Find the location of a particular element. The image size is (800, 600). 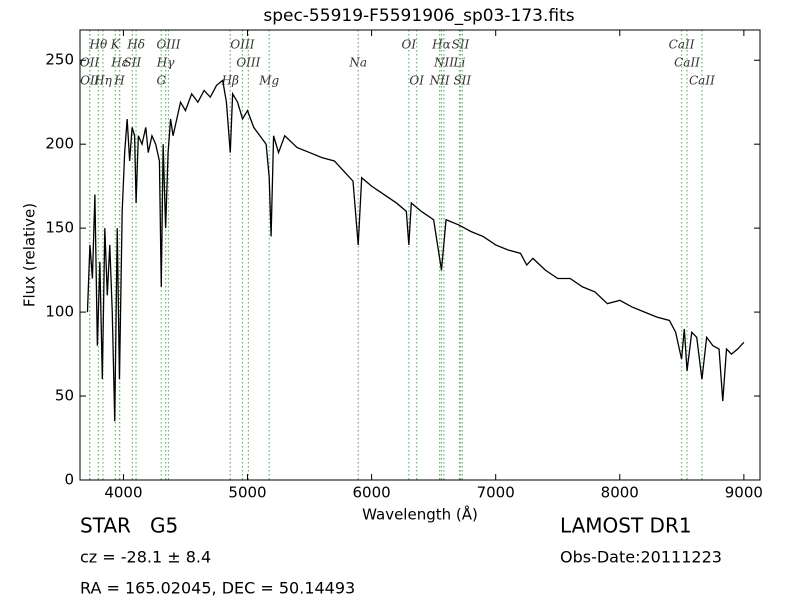

x-tick-label: 5000 is located at coordinates (247, 493).